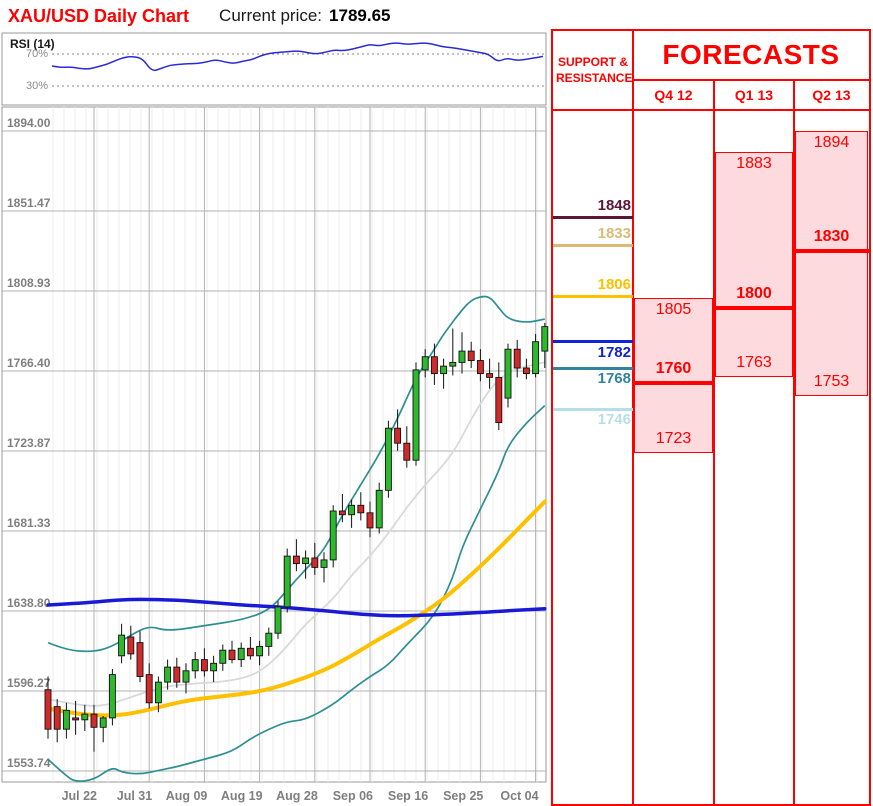 The width and height of the screenshot is (873, 806). I want to click on y-axis-label: 1596.27, so click(29, 683).